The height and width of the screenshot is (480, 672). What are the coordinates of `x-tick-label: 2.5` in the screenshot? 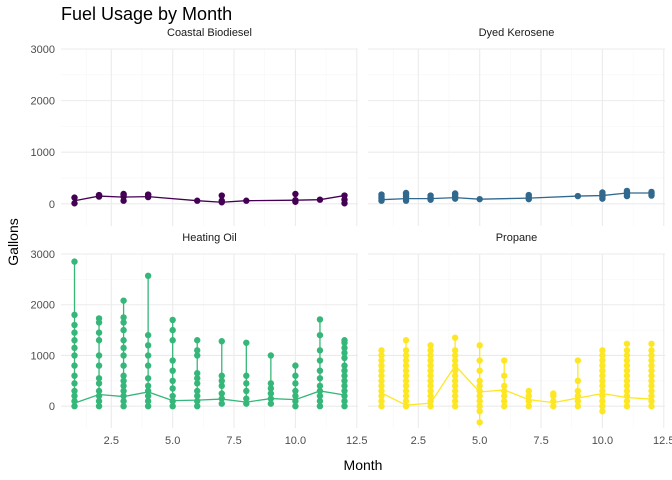 It's located at (418, 441).